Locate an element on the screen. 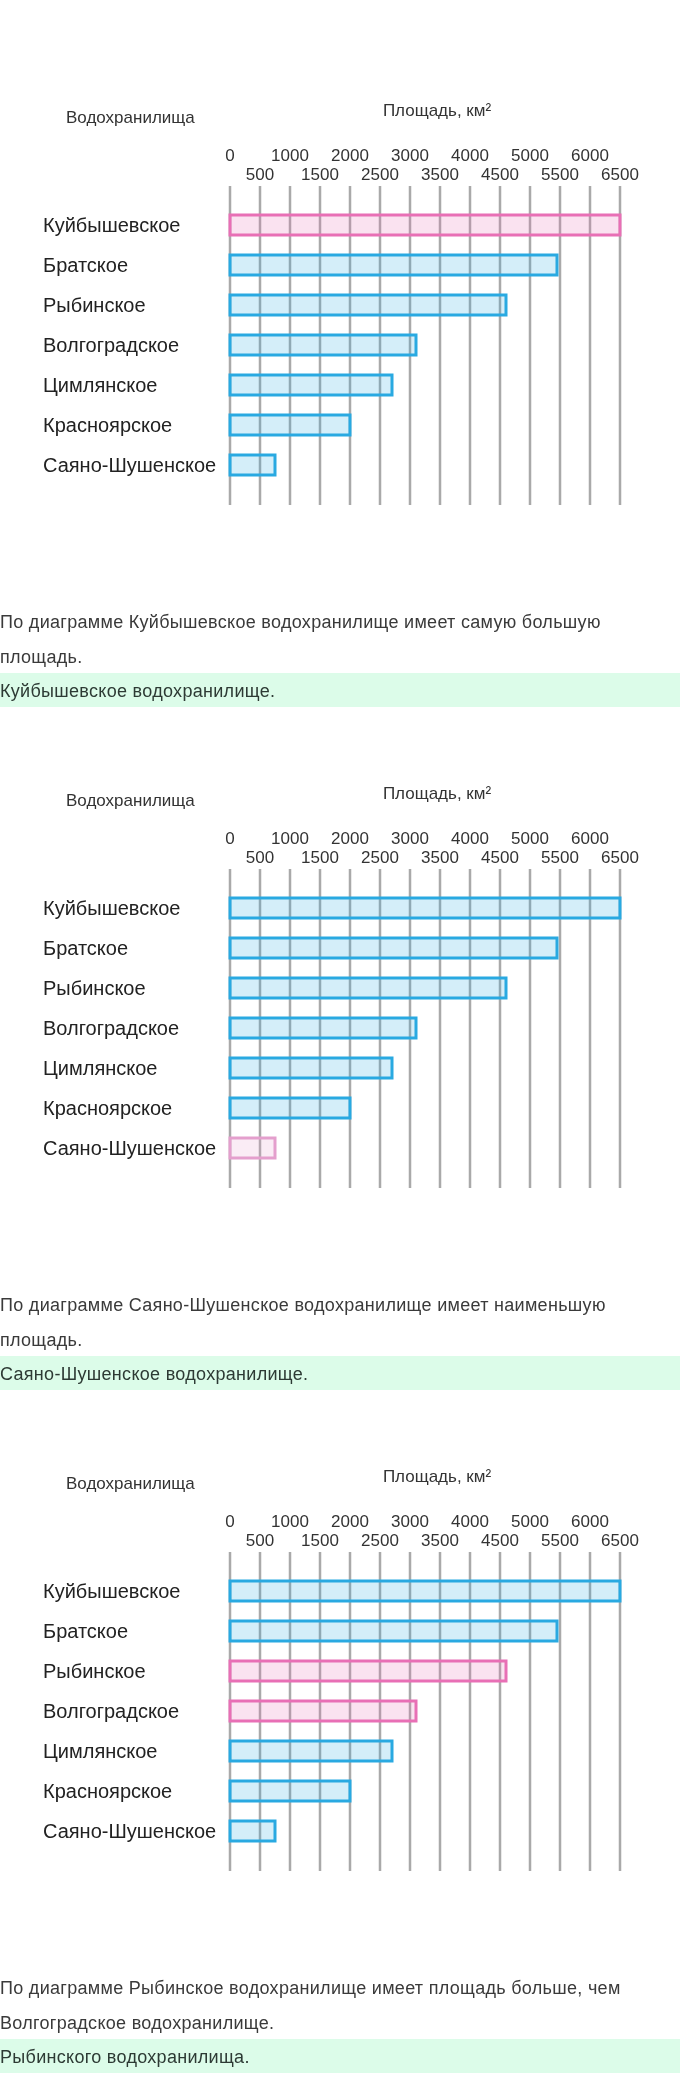 Image resolution: width=680 pixels, height=2074 pixels. text: По диаграмме Куйбышевское водохранилище имеет самую большую площадь. is located at coordinates (300, 639).